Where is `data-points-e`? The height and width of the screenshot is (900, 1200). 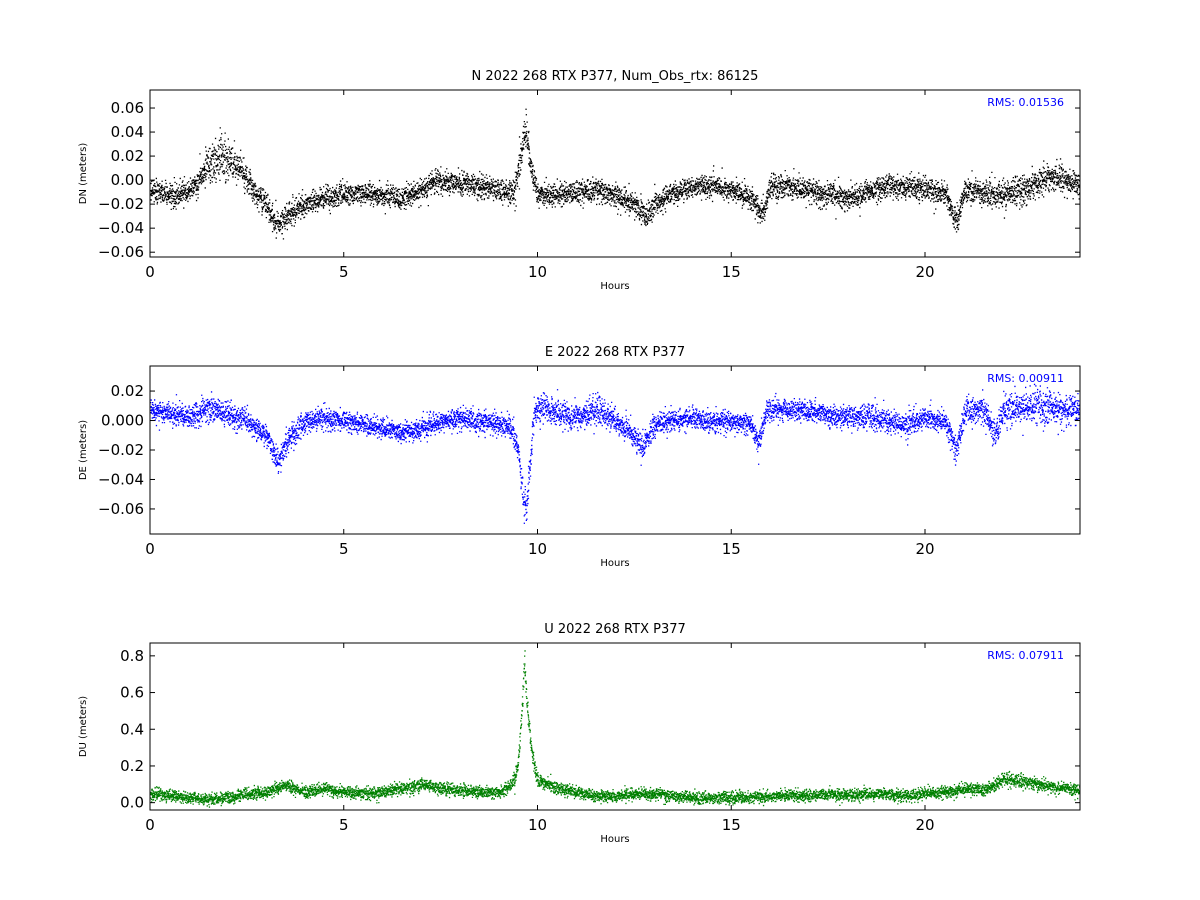 data-points-e is located at coordinates (615, 453).